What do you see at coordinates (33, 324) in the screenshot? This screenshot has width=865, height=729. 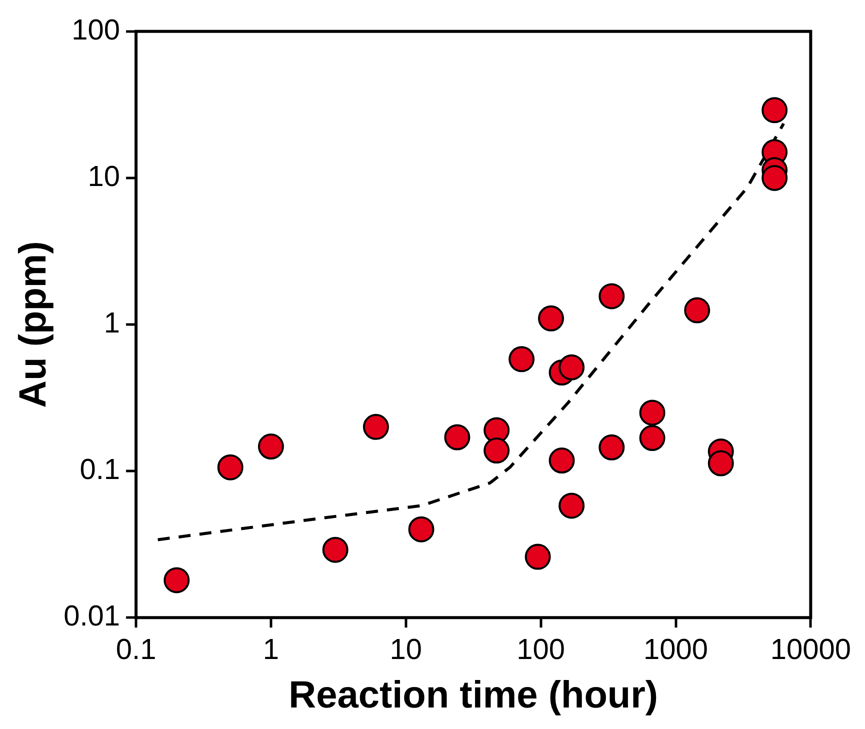 I see `y-axis-title: Au (ppm)` at bounding box center [33, 324].